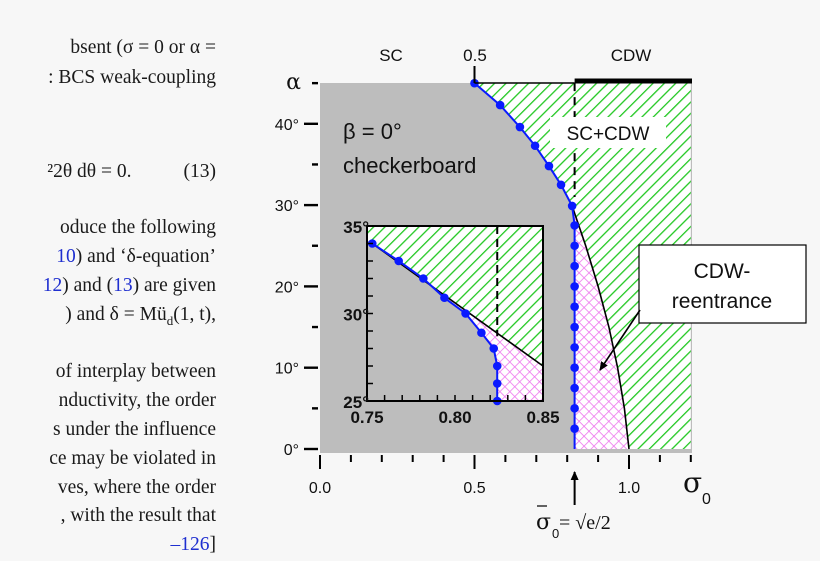 The width and height of the screenshot is (820, 561). What do you see at coordinates (287, 206) in the screenshot?
I see `y-tick-label: 30°` at bounding box center [287, 206].